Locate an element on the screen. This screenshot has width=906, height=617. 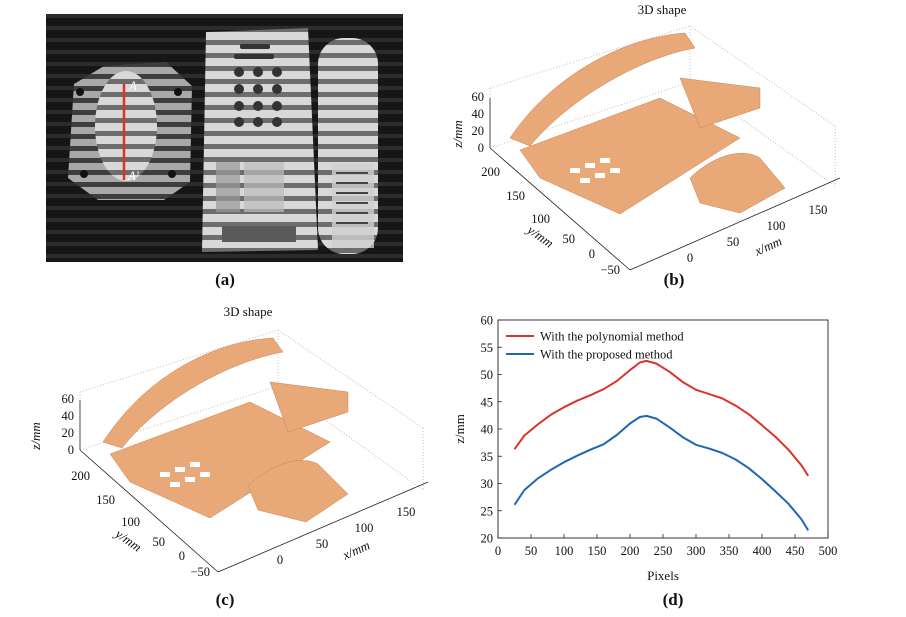
label-a-prime: A' is located at coordinates (133, 175).